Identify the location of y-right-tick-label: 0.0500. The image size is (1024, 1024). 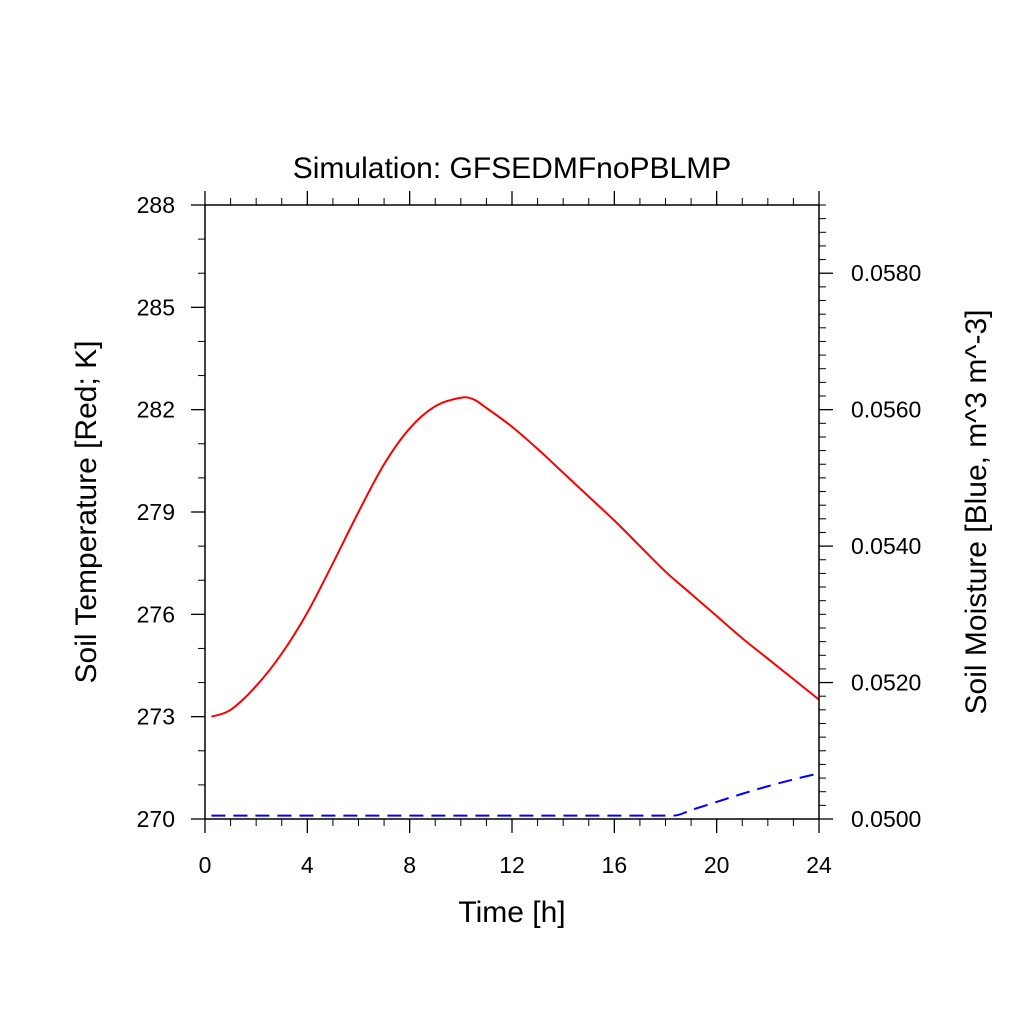
(886, 819).